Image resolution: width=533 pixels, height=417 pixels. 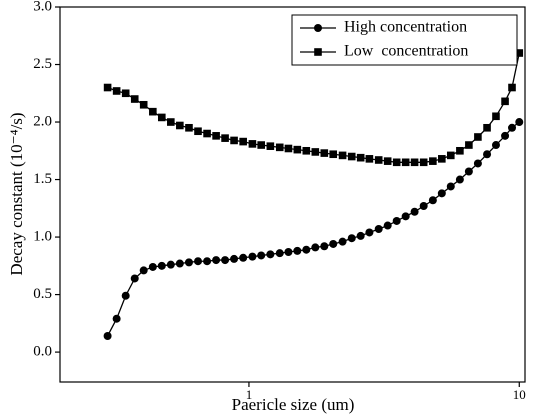 I want to click on x-axis-label: Paericle size (um), so click(x=293, y=404).